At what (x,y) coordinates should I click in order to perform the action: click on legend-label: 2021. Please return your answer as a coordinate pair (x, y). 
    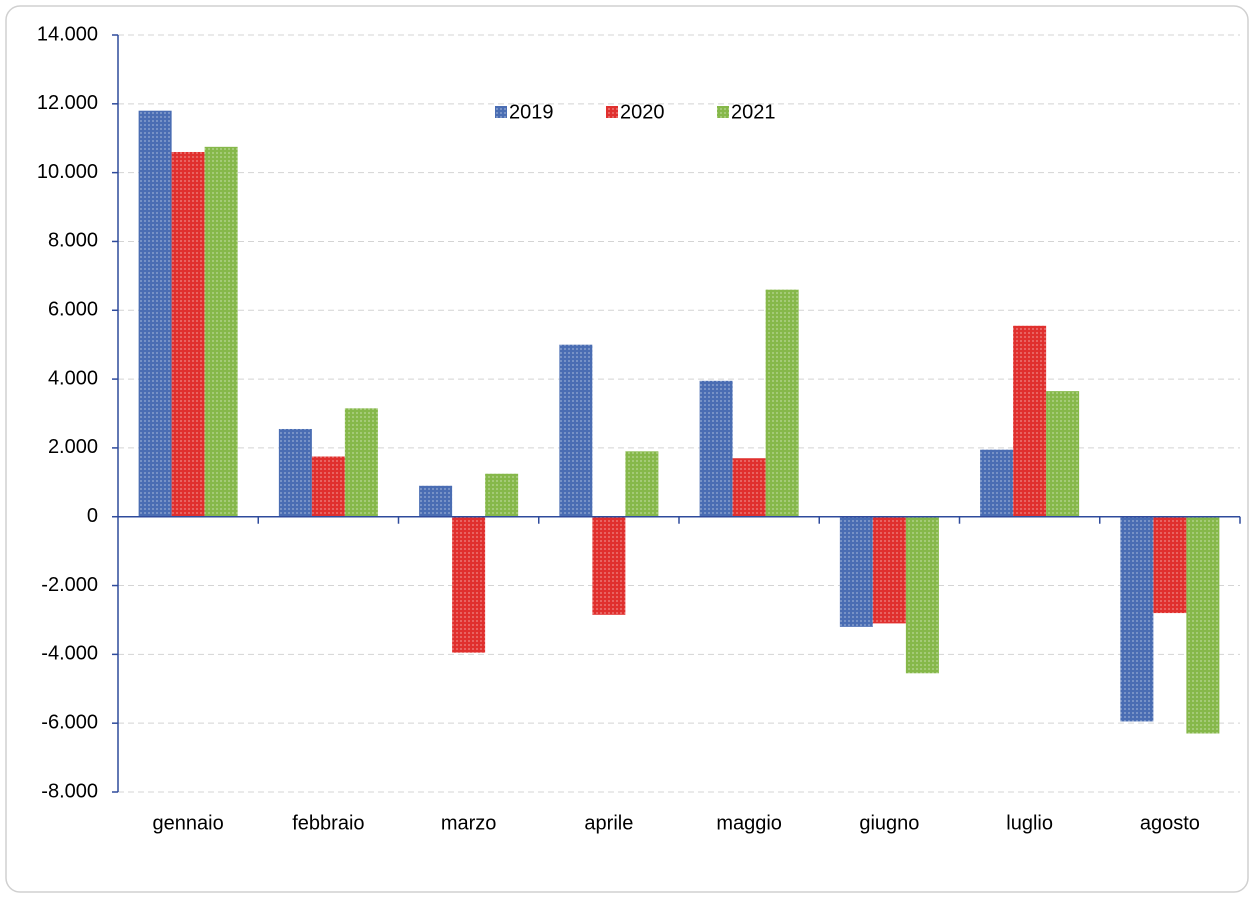
    Looking at the image, I should click on (753, 112).